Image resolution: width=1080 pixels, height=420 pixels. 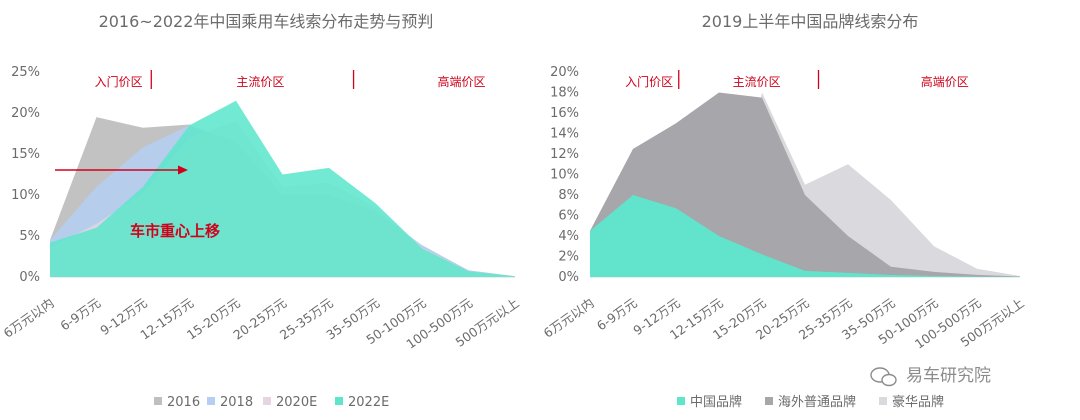 What do you see at coordinates (80, 314) in the screenshot?
I see `left-x-tick-label: 6-9万元` at bounding box center [80, 314].